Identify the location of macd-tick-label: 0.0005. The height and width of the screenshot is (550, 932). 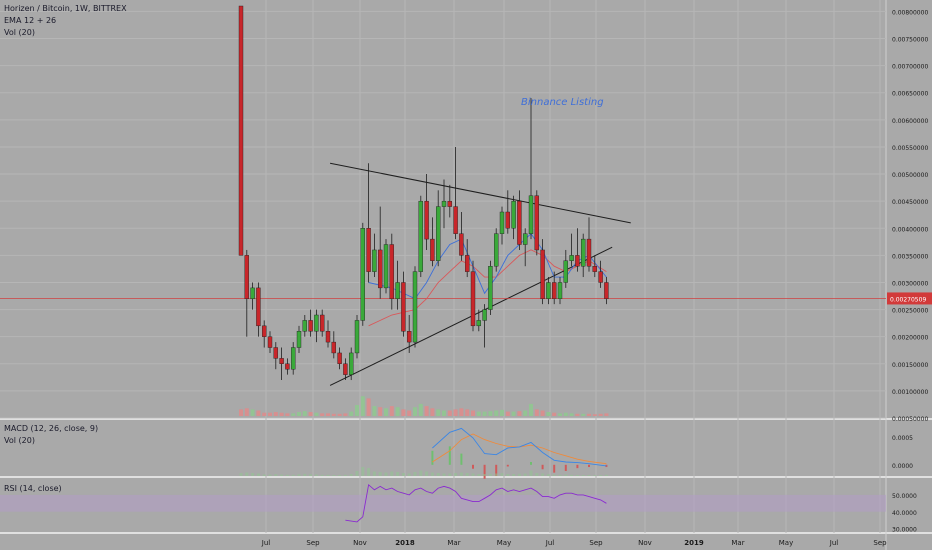
(902, 438).